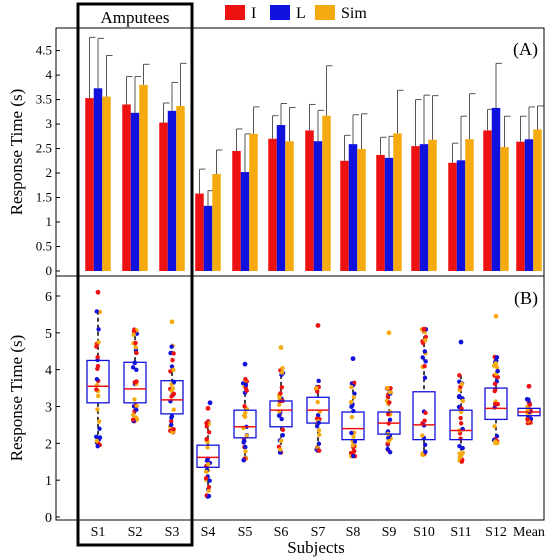 The height and width of the screenshot is (559, 550). What do you see at coordinates (525, 49) in the screenshot?
I see `panel-a-label: (A)` at bounding box center [525, 49].